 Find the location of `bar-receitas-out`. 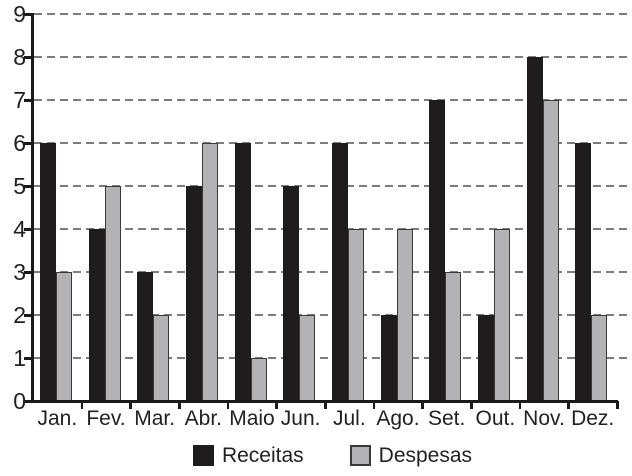

bar-receitas-out is located at coordinates (486, 358).